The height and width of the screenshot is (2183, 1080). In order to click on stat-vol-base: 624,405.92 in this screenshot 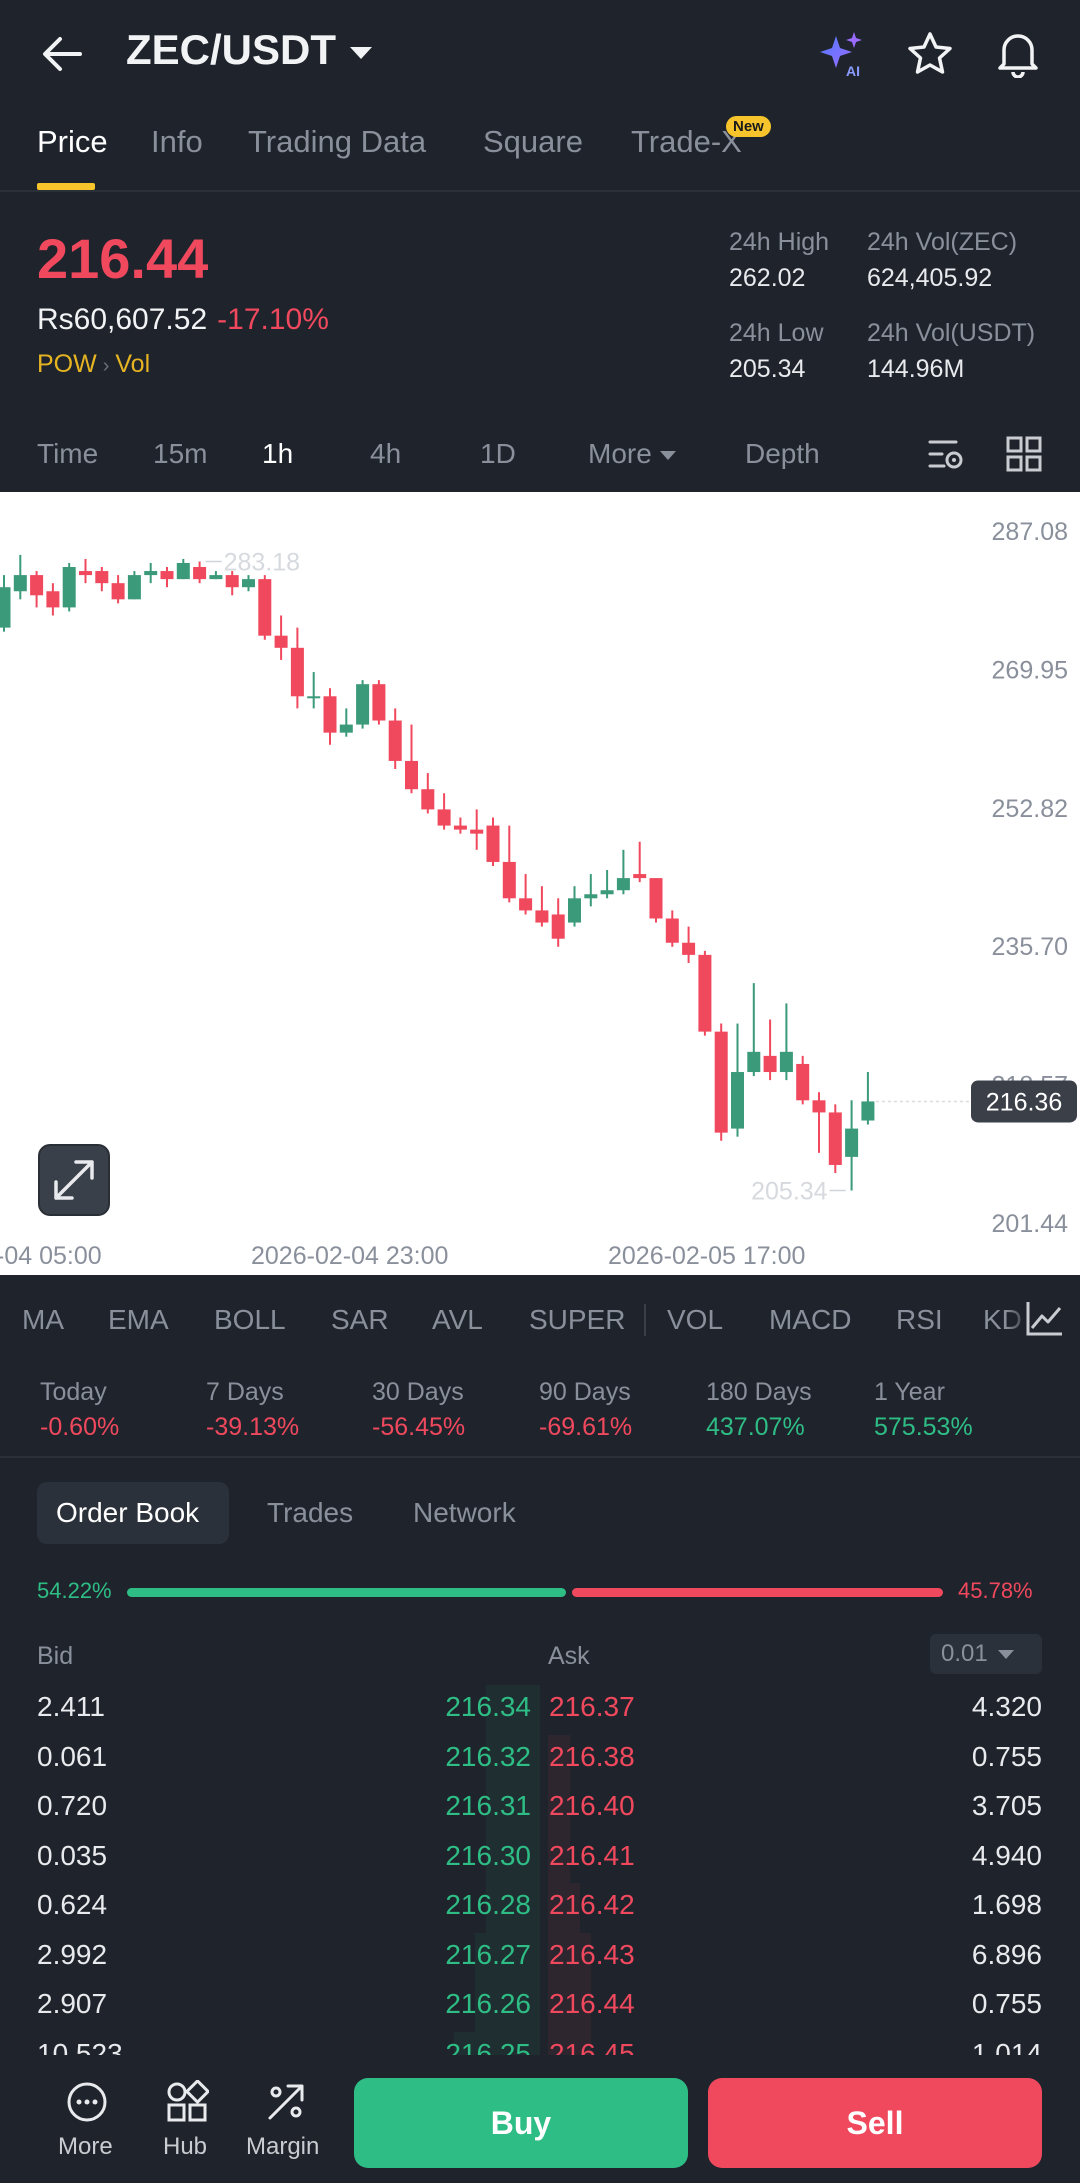, I will do `click(930, 278)`.